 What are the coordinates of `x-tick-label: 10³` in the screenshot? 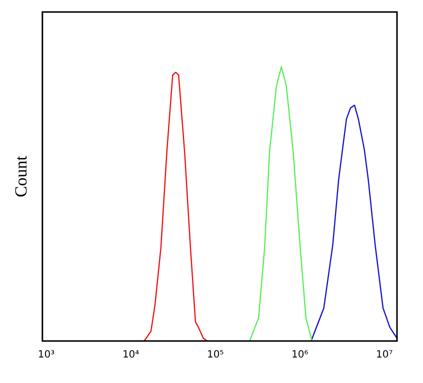 It's located at (46, 355).